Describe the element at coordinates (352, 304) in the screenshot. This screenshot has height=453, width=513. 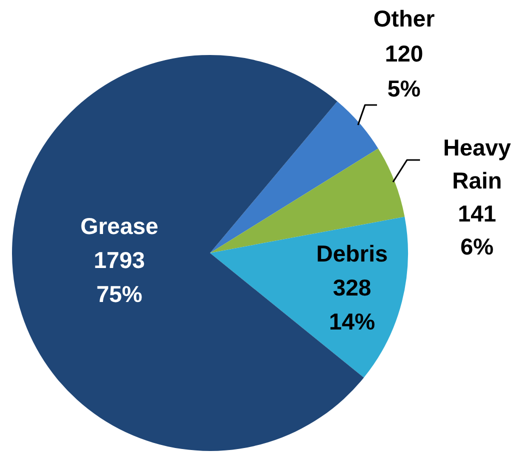
I see `data-label: 328 14%` at that location.